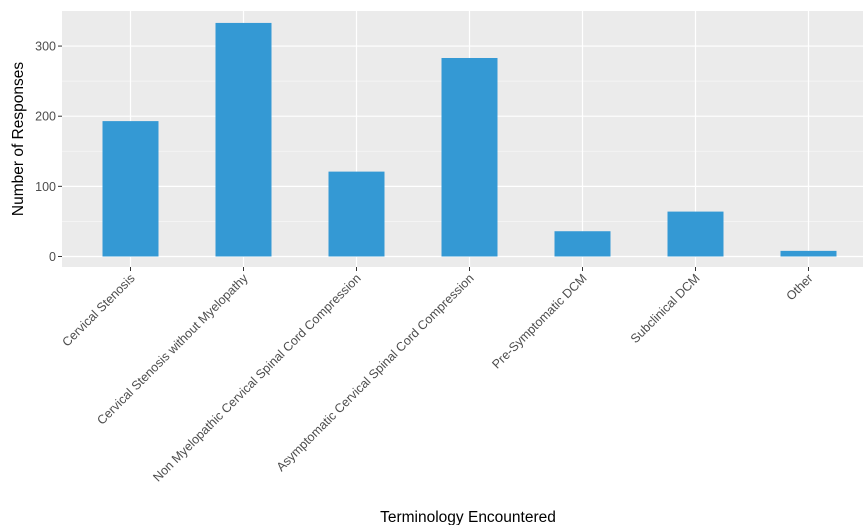  I want to click on y-tick-label: 300, so click(45, 47).